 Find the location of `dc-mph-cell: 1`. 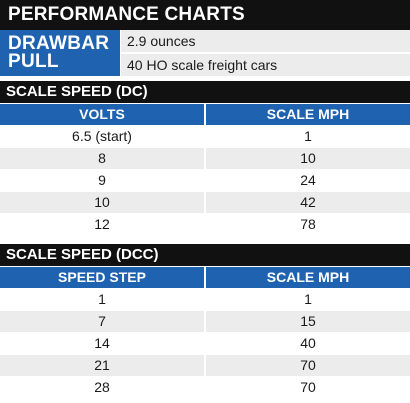

dc-mph-cell: 1 is located at coordinates (308, 136).